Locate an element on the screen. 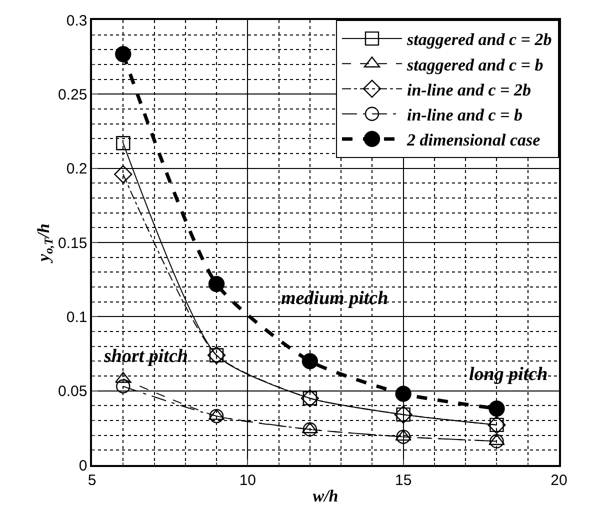  y-tick-label: 0.3 is located at coordinates (77, 21).